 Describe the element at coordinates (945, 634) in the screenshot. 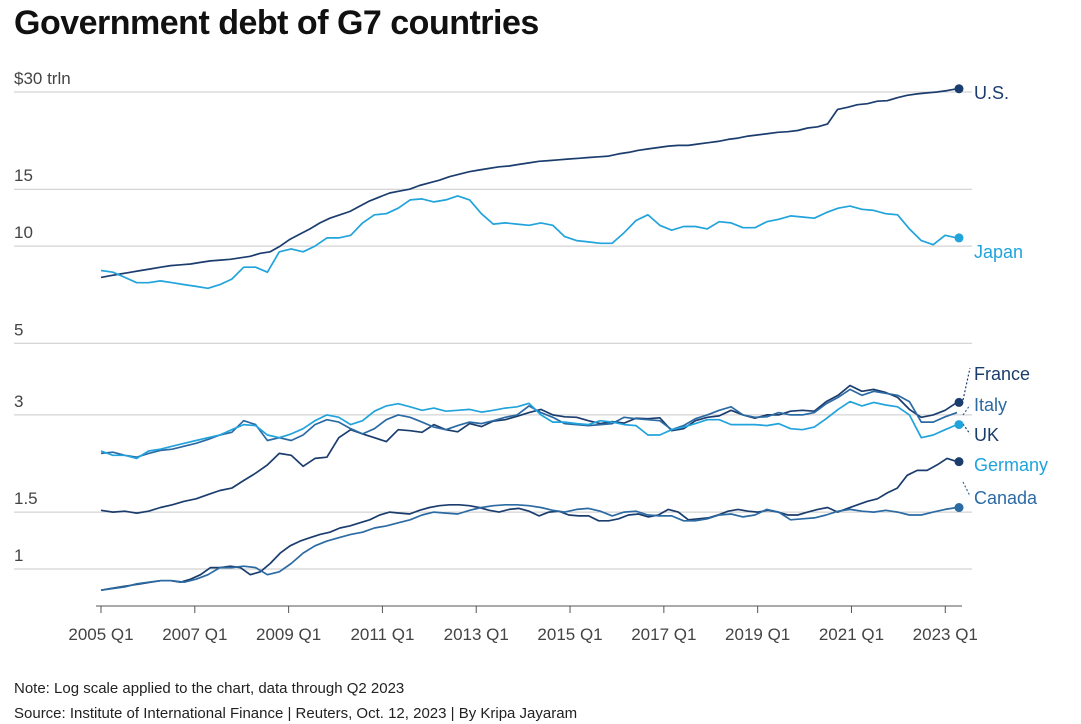

I see `x-tick-label: 2023 Q1` at that location.